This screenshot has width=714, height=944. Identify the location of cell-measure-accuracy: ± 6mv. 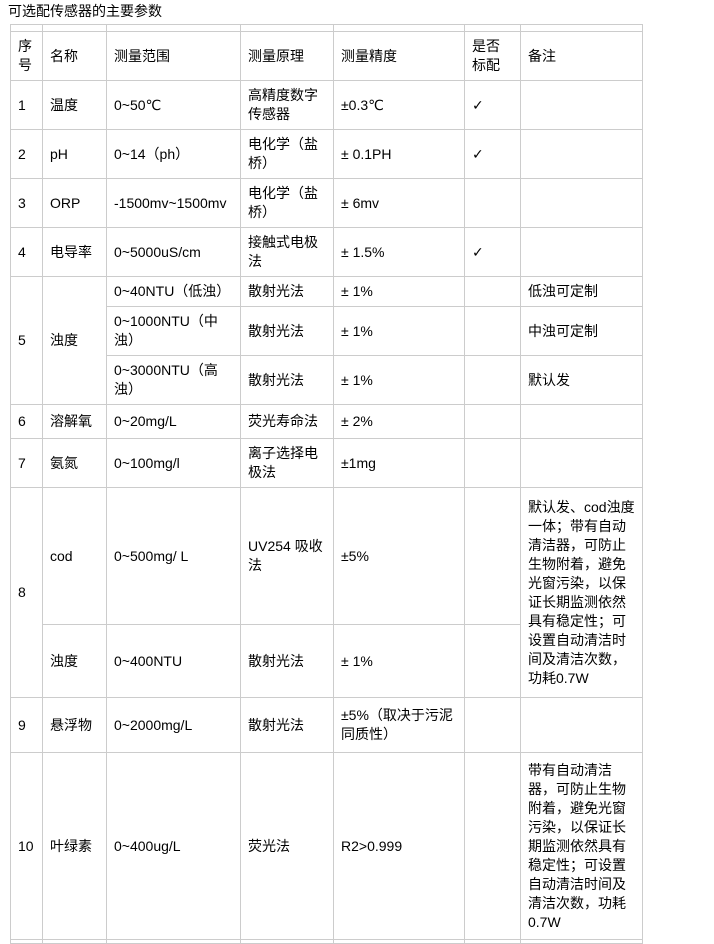
(399, 203).